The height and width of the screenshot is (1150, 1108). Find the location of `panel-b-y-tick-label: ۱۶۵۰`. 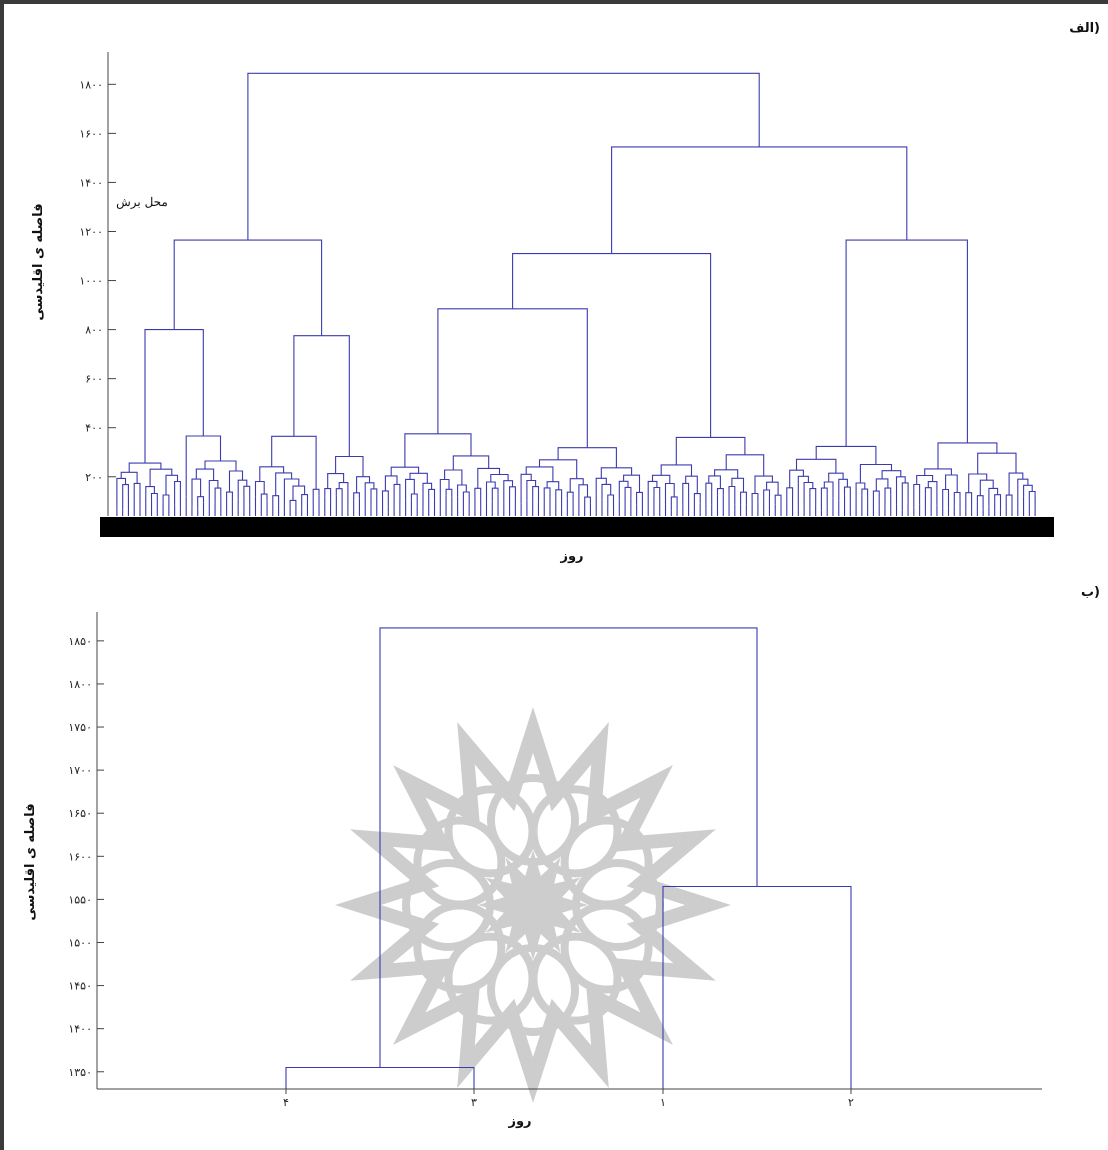

panel-b-y-tick-label: ۱۶۵۰ is located at coordinates (80, 813).